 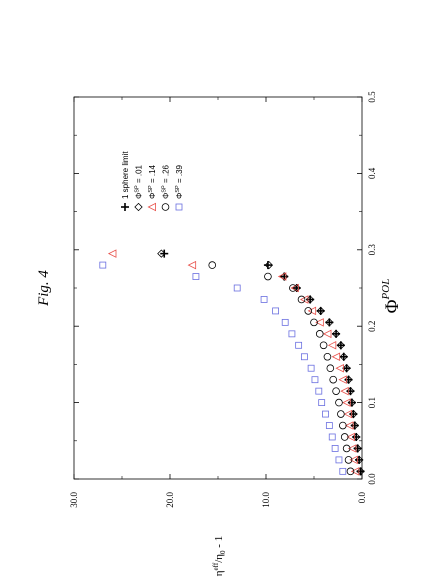 What do you see at coordinates (125, 207) in the screenshot?
I see `legend-marker-plus` at bounding box center [125, 207].